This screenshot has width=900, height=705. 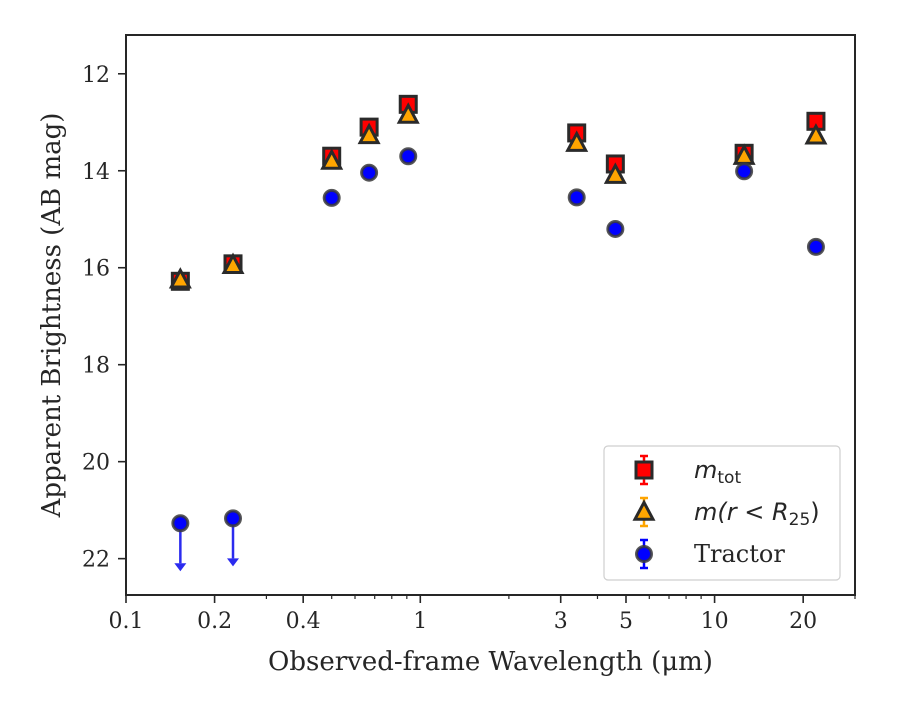 I want to click on x-tick-label: 10, so click(x=715, y=621).